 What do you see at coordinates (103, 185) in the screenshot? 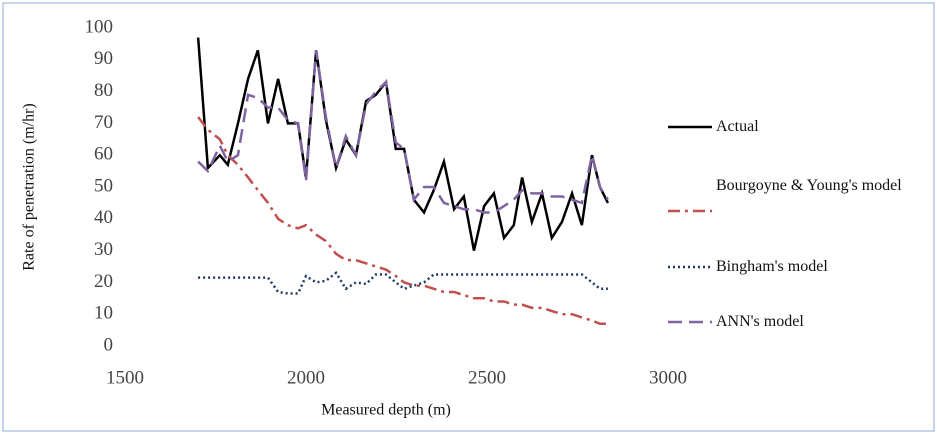
I see `y-tick-label: 50` at bounding box center [103, 185].